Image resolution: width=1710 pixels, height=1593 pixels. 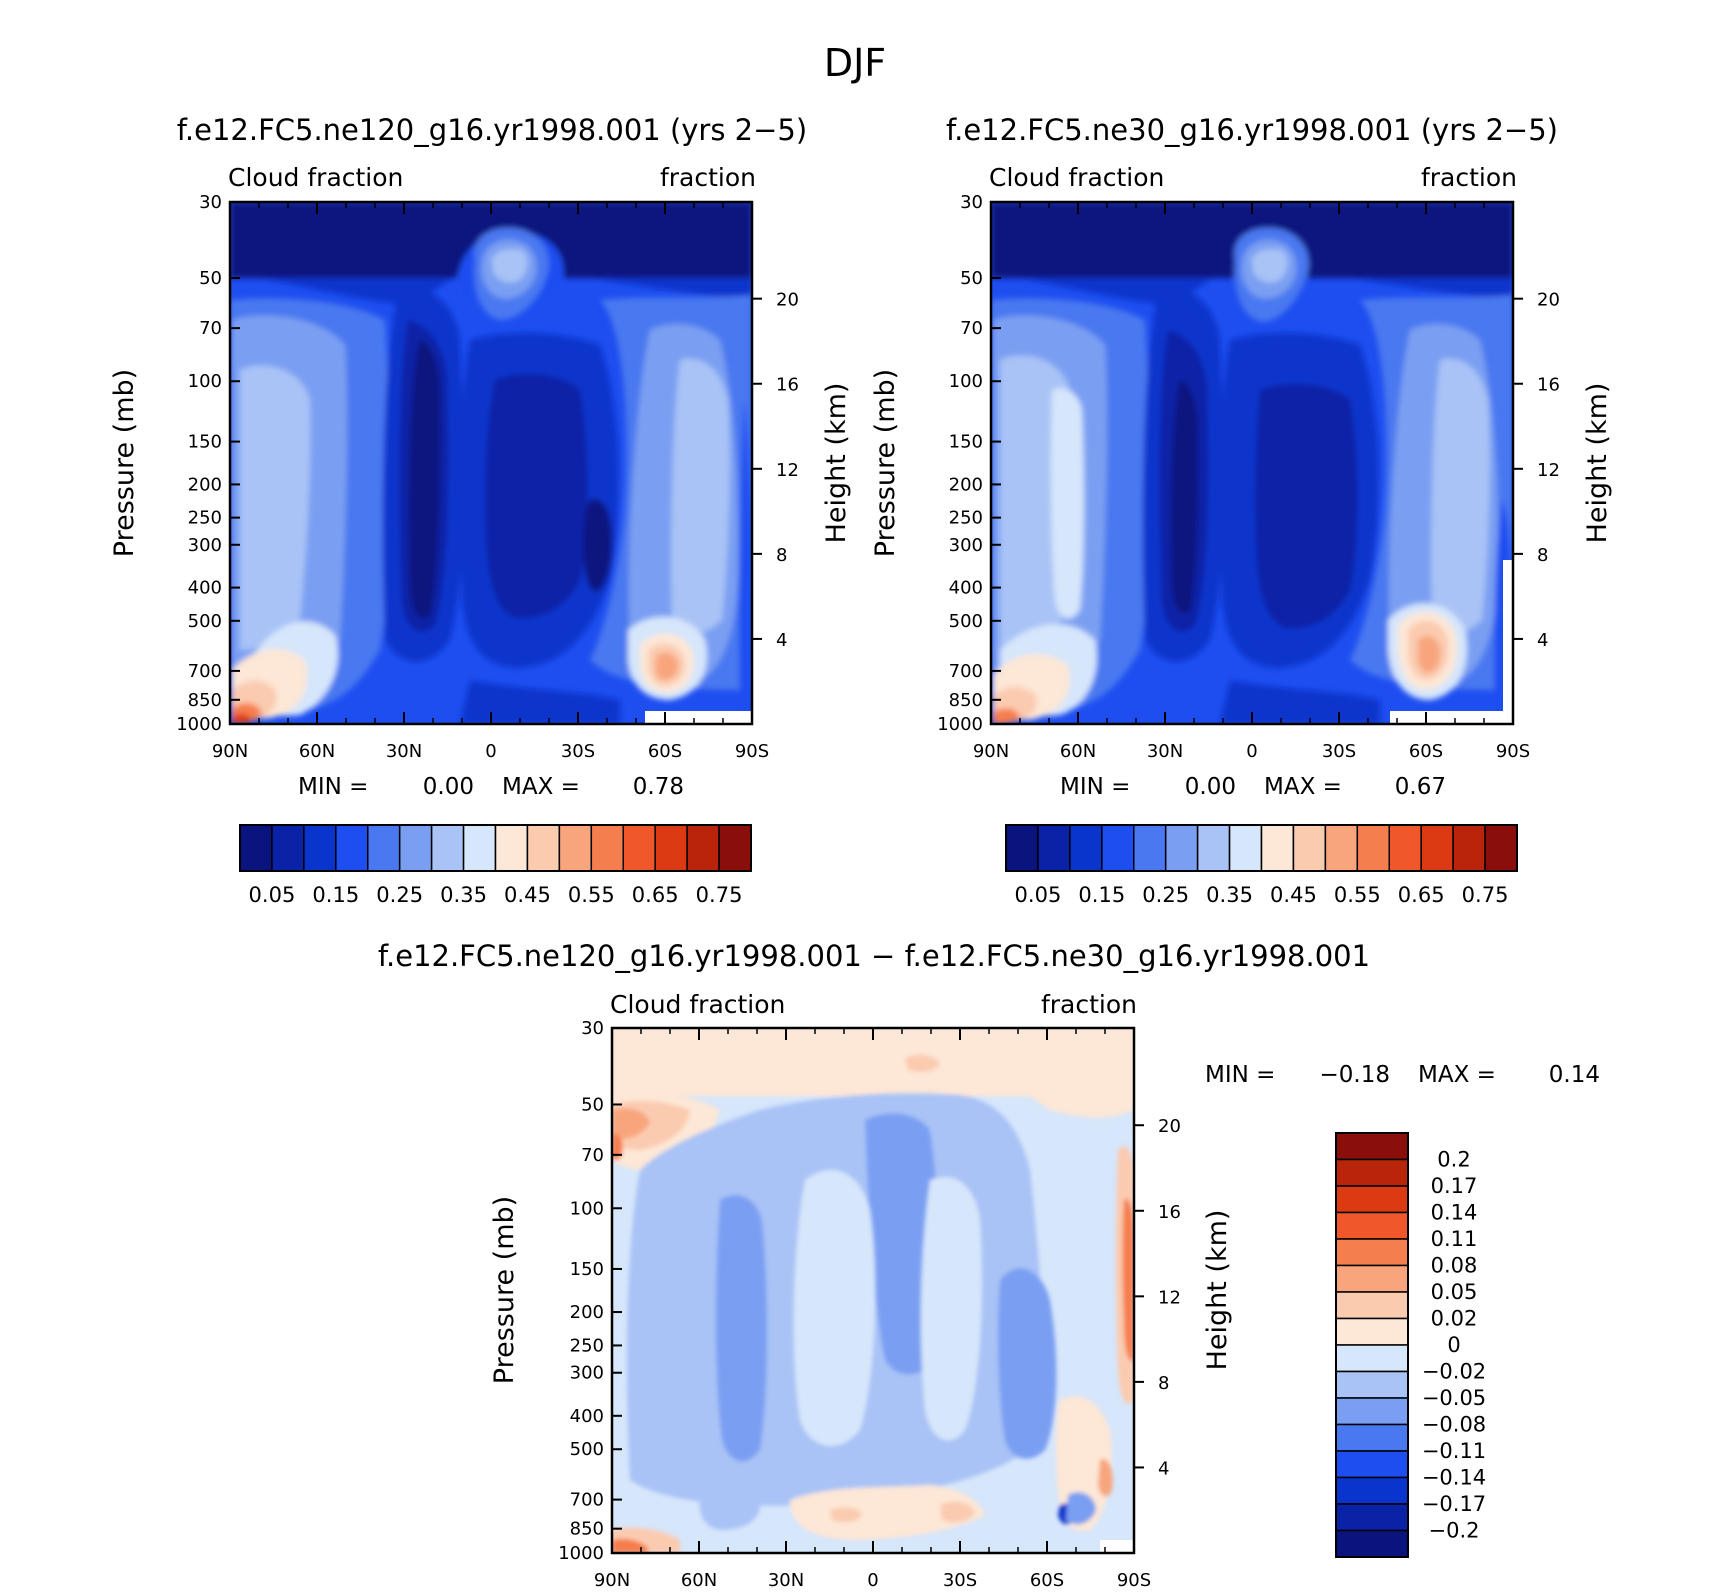 What do you see at coordinates (786, 1579) in the screenshot?
I see `x-tick-label: 30N` at bounding box center [786, 1579].